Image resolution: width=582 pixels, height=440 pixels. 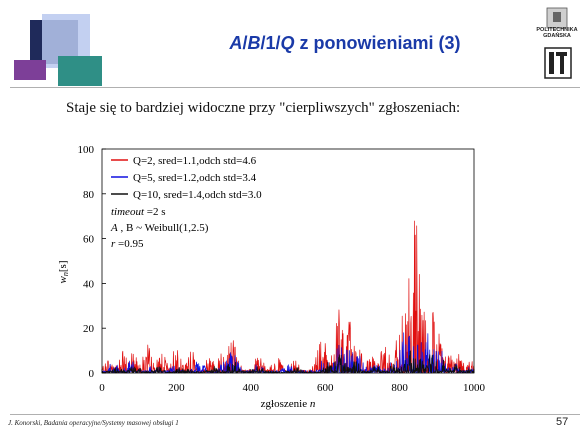 I want to click on politechnika-logo, so click(x=558, y=43).